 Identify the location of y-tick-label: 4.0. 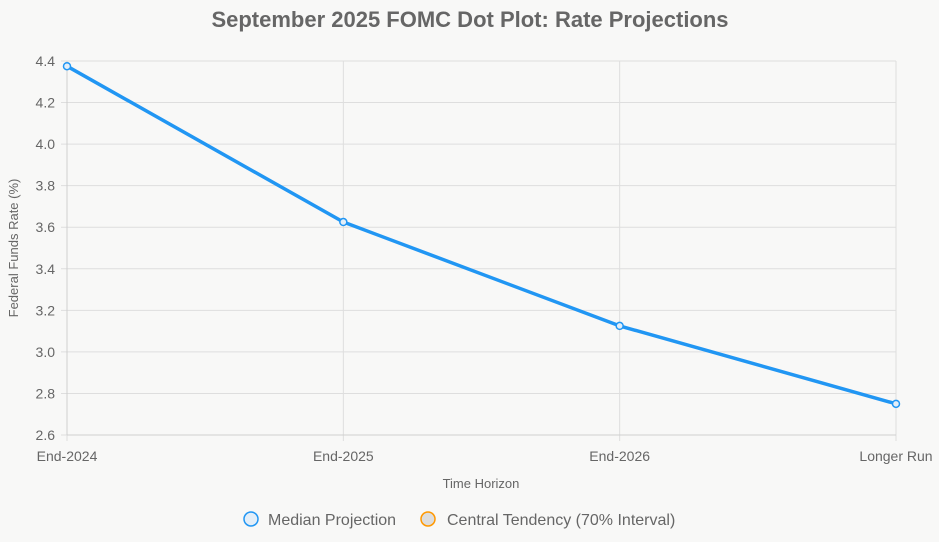
(46, 144).